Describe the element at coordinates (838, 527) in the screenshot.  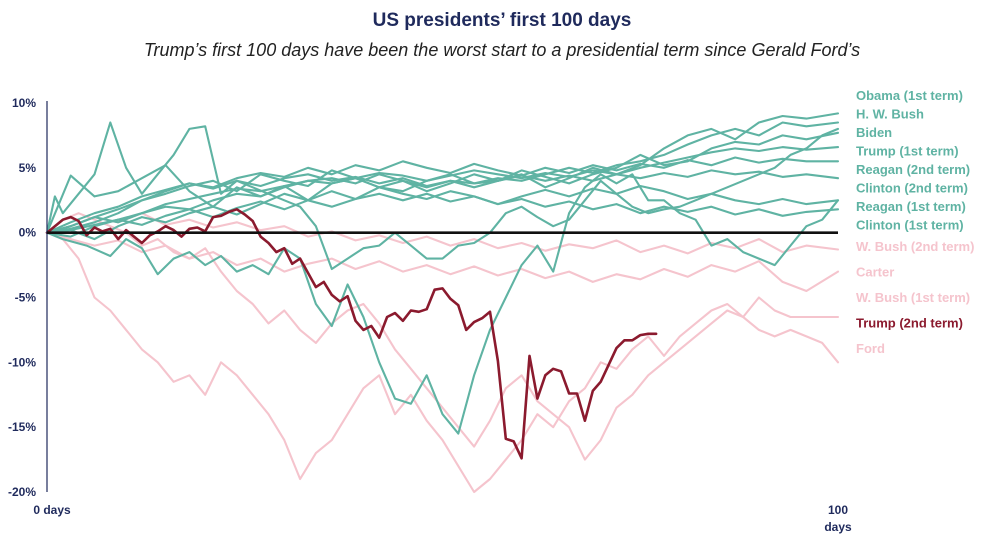
I see `x-tick-label-end-unit: days` at that location.